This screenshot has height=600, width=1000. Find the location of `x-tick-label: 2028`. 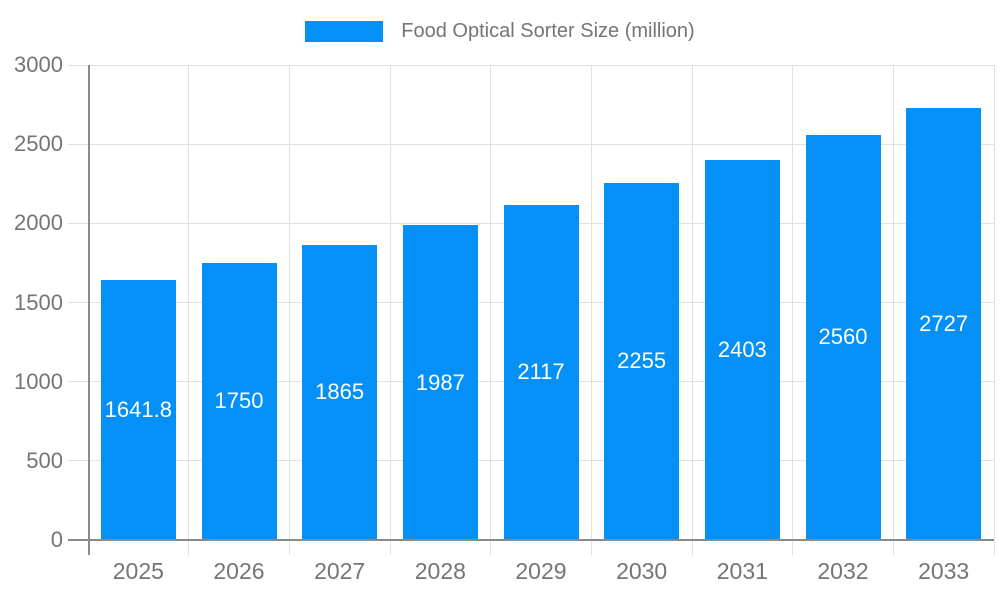

x-tick-label: 2028 is located at coordinates (440, 571).